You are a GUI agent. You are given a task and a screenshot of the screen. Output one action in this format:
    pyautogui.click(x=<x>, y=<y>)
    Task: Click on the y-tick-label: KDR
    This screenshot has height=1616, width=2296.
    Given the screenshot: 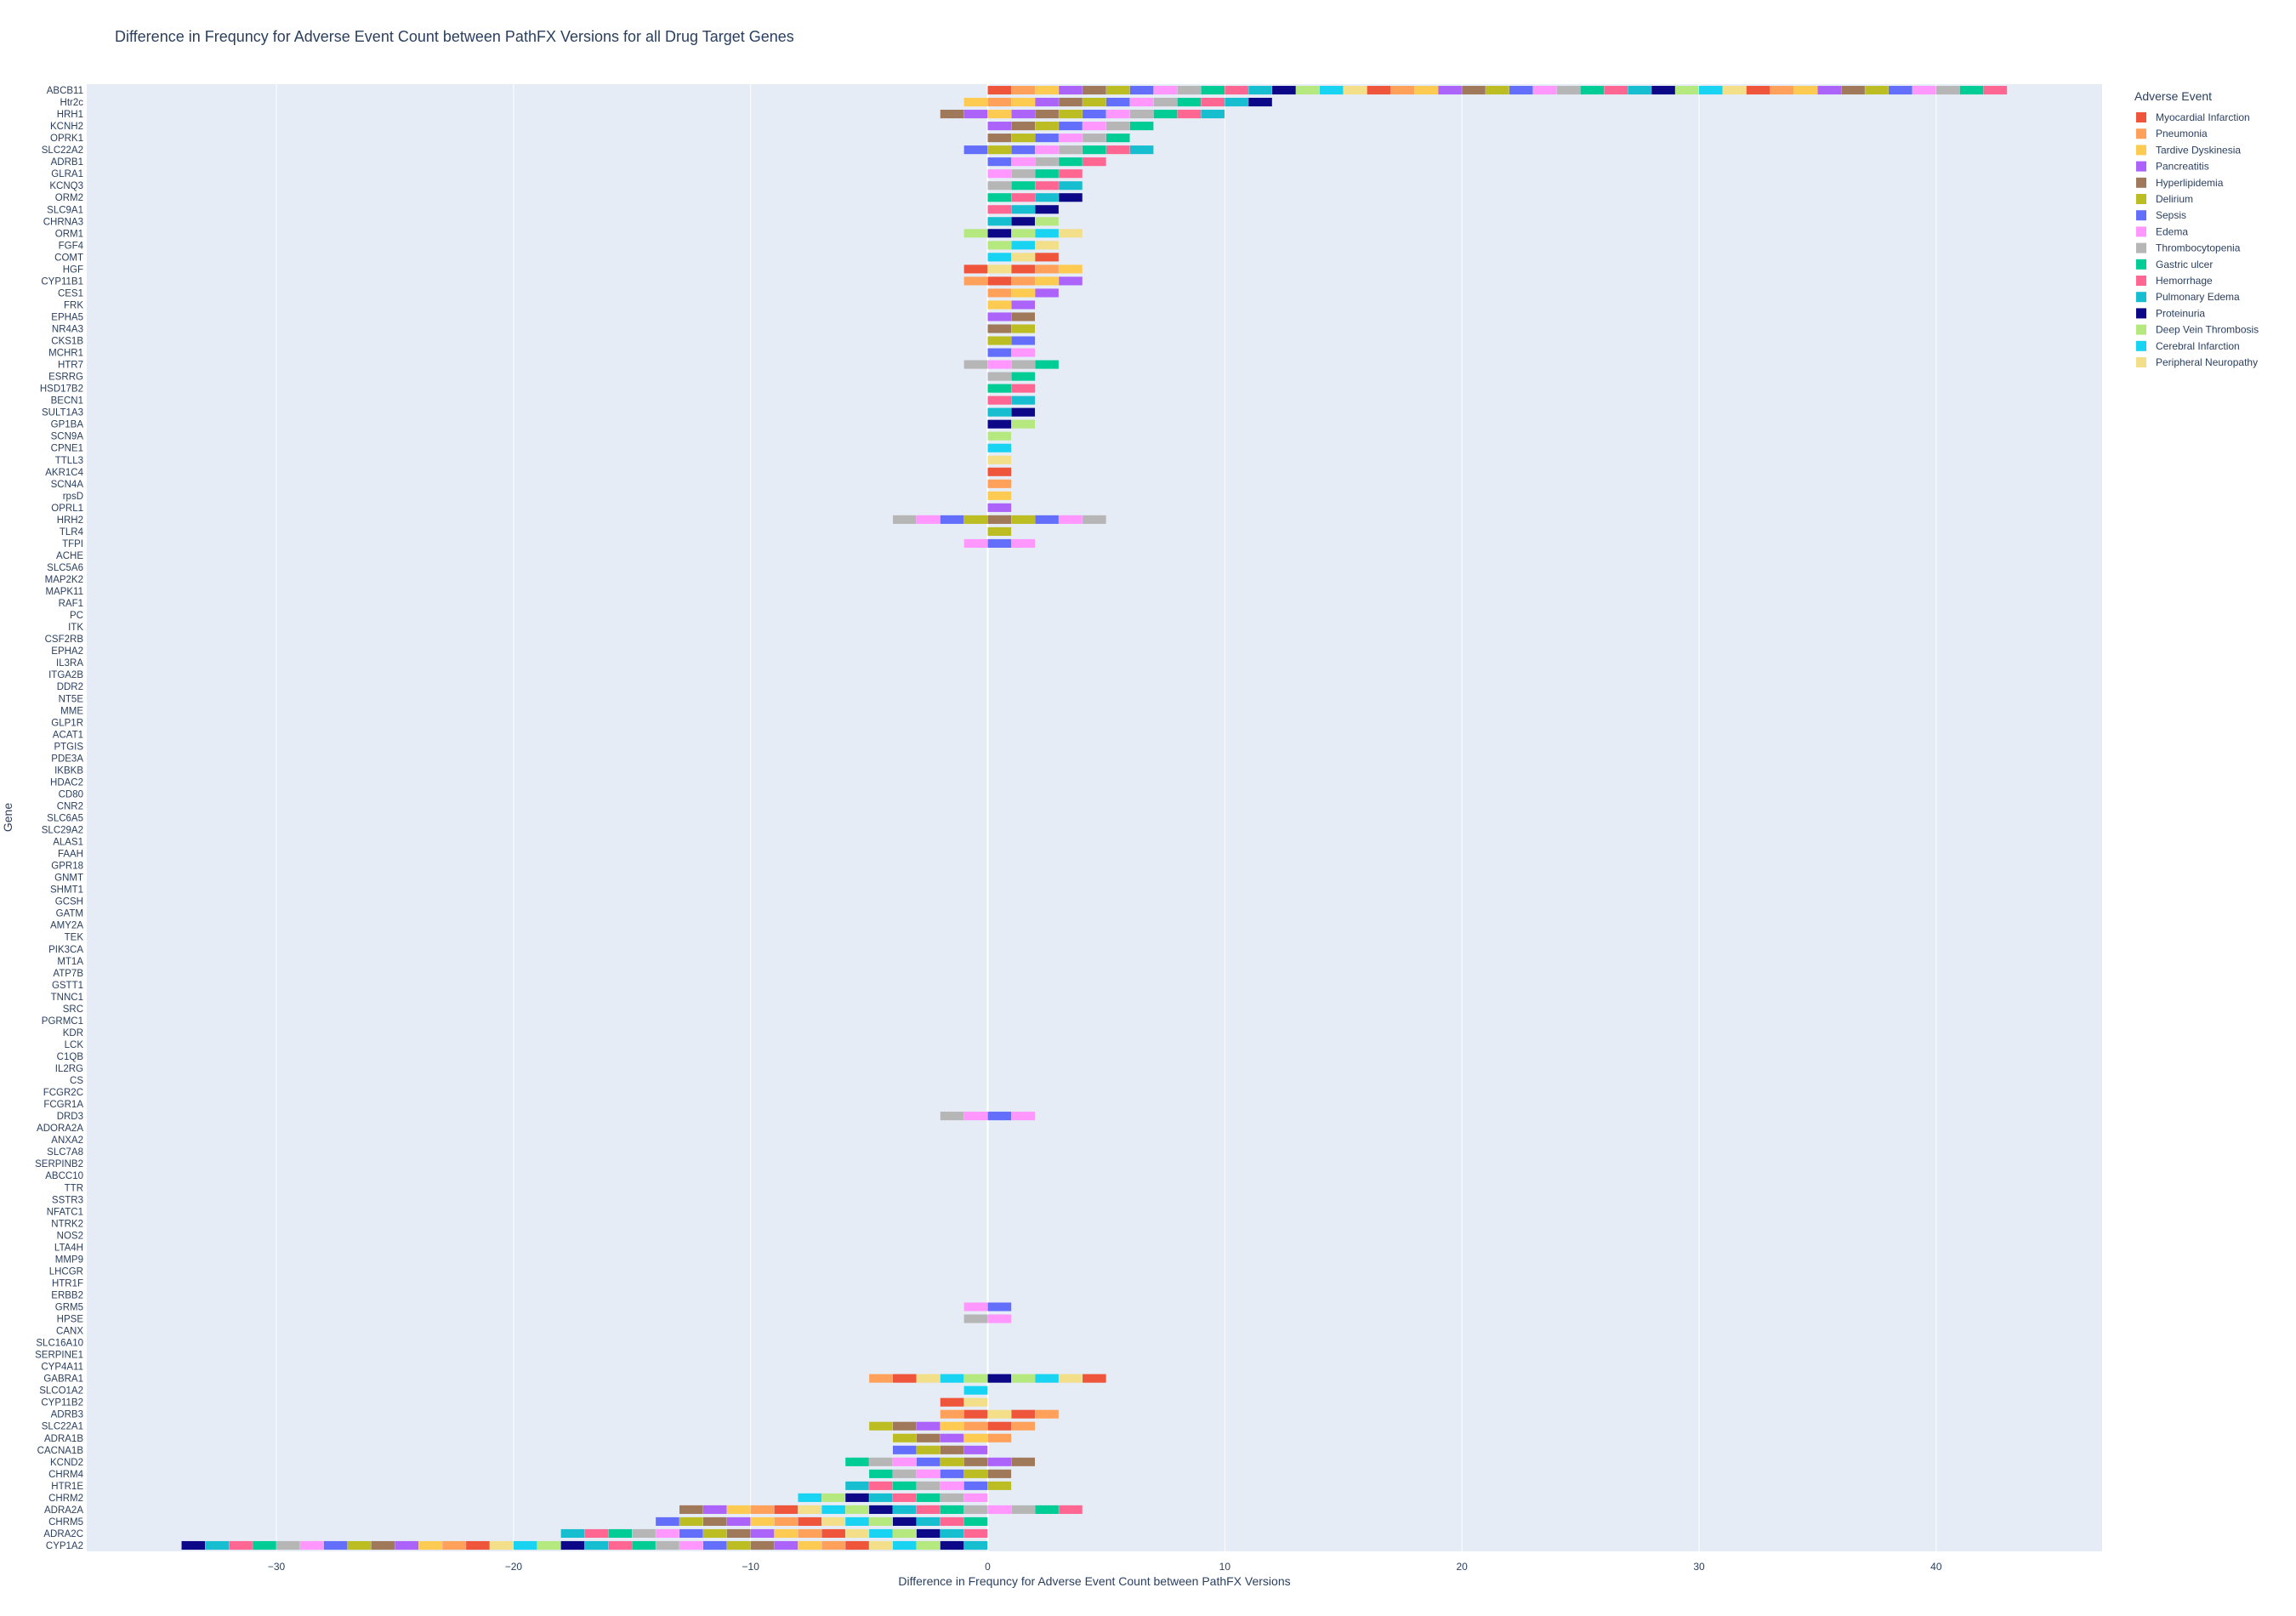 What is the action you would take?
    pyautogui.click(x=73, y=1033)
    